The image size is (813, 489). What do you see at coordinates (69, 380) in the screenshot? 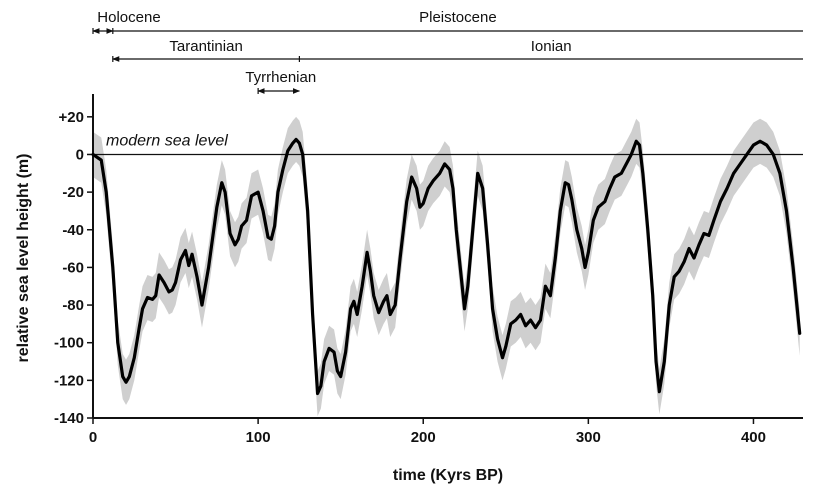
I see `y-tick-label: -120` at bounding box center [69, 380].